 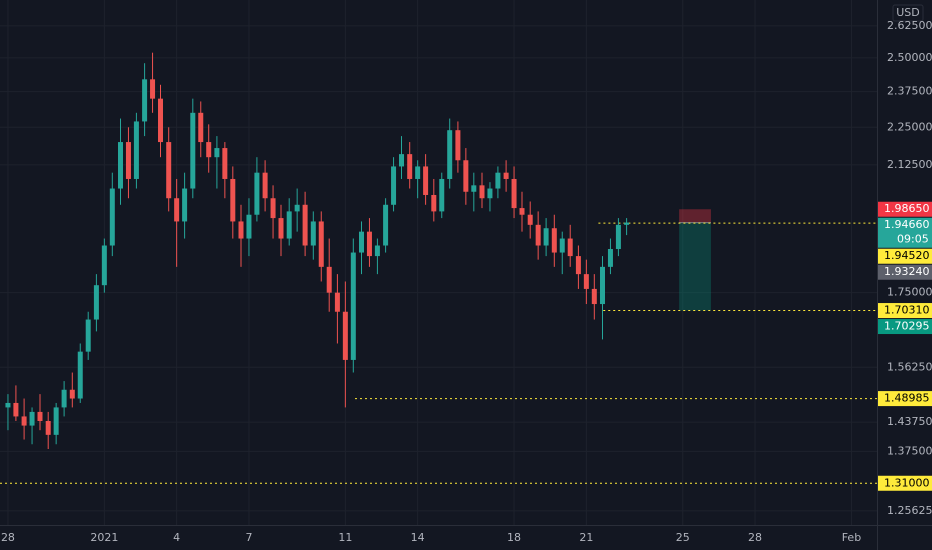 I want to click on x-tick-label: 28, so click(x=755, y=537).